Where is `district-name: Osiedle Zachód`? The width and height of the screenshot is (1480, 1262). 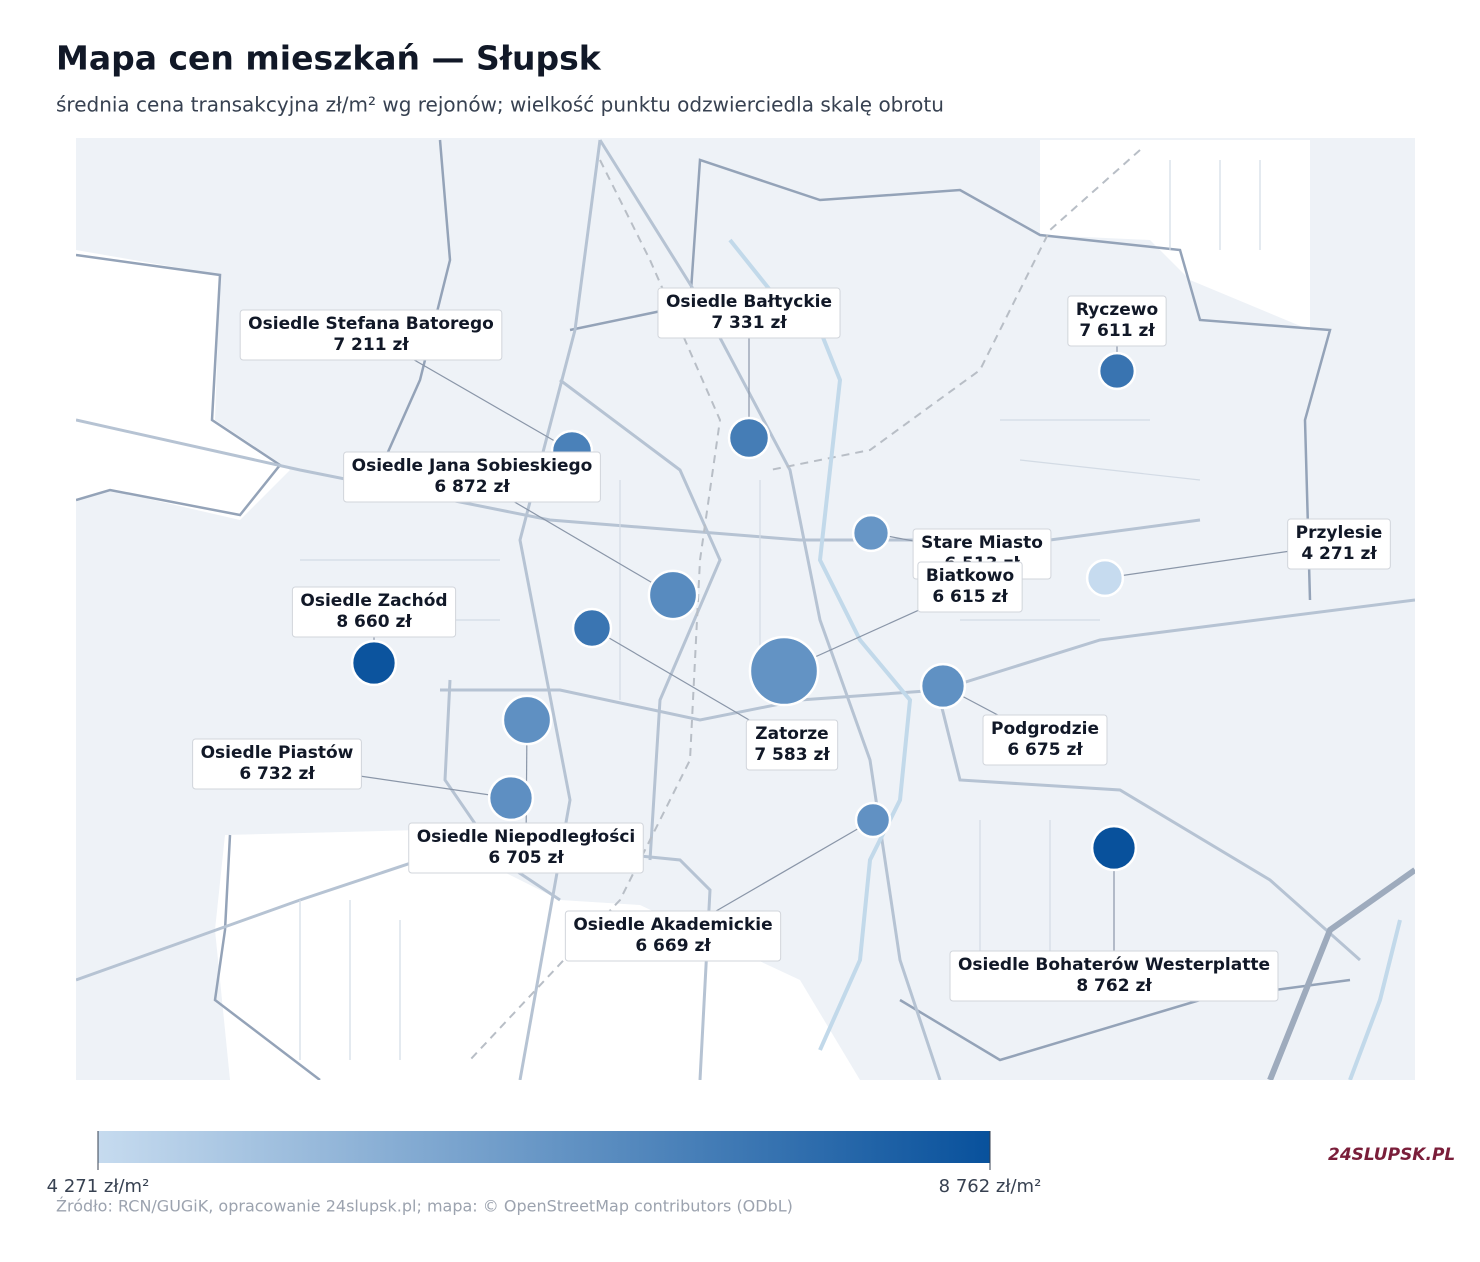 district-name: Osiedle Zachód is located at coordinates (373, 601).